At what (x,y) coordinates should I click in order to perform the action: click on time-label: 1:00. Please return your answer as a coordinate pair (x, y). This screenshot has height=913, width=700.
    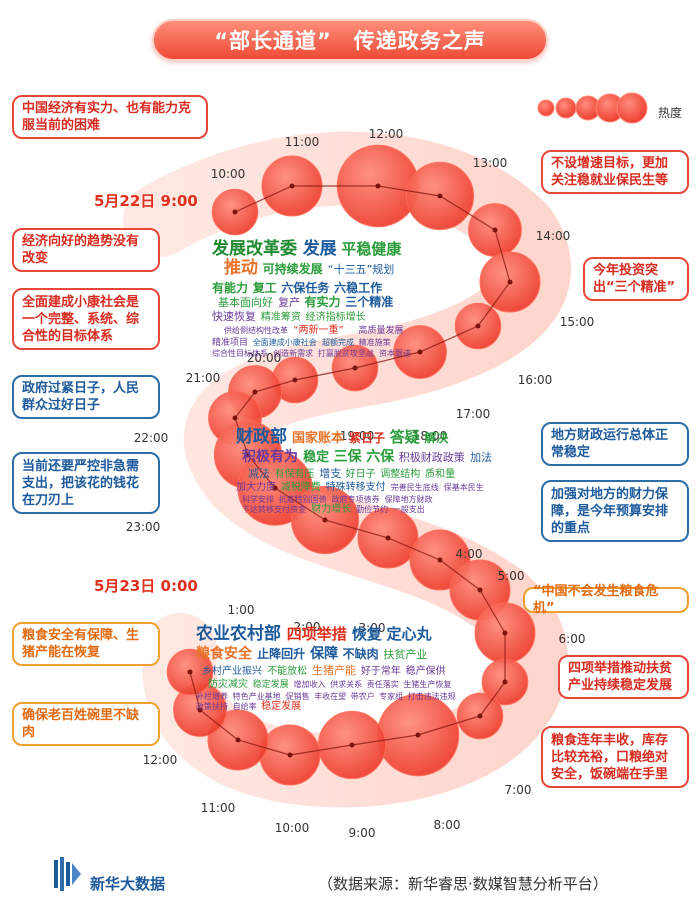
    Looking at the image, I should click on (241, 610).